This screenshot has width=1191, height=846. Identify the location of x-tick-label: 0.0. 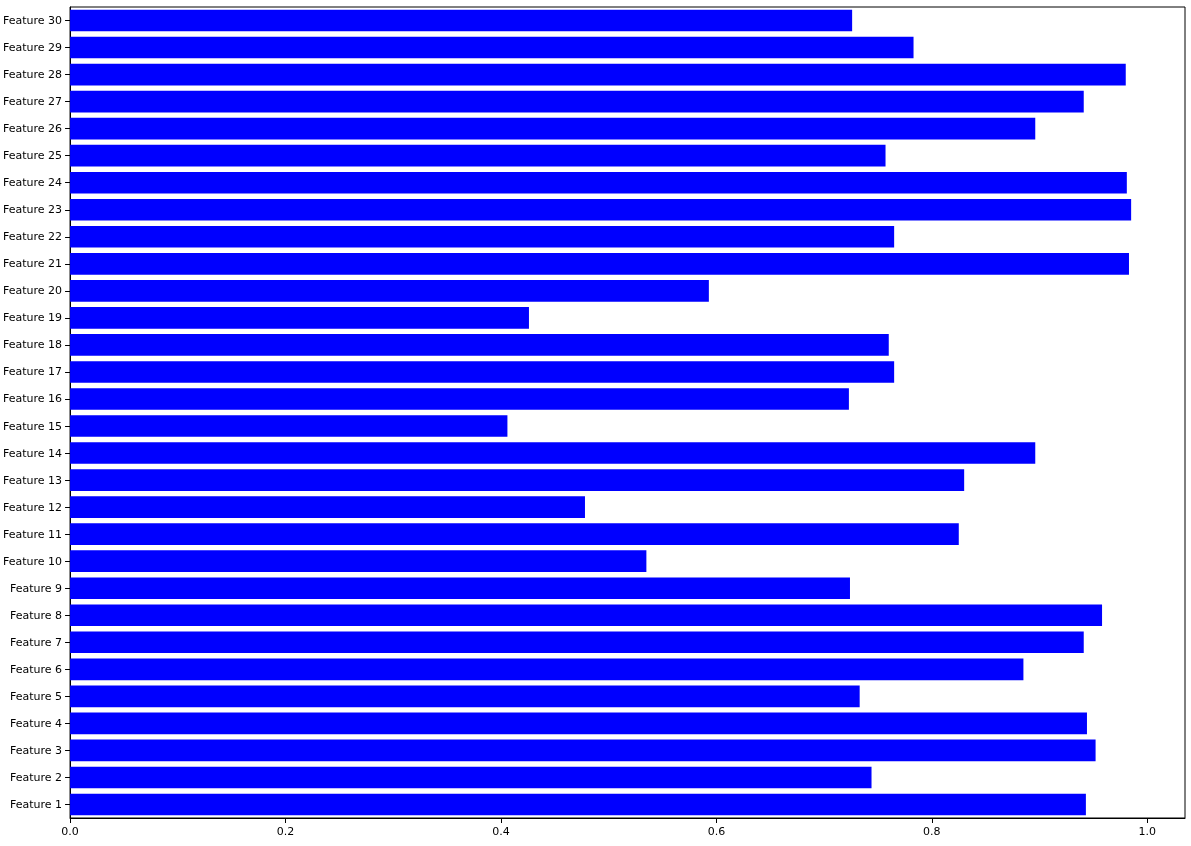
(70, 831).